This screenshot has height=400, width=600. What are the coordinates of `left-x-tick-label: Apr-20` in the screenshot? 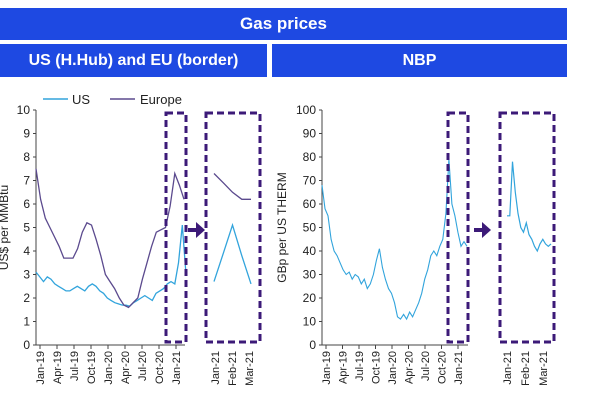 It's located at (126, 367).